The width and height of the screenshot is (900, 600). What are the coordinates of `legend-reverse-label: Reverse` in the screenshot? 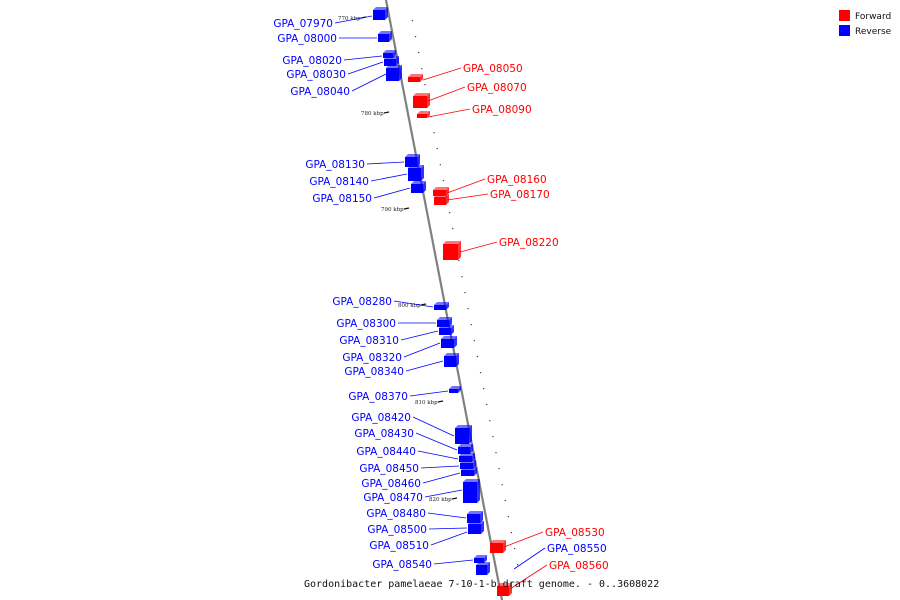 It's located at (873, 32).